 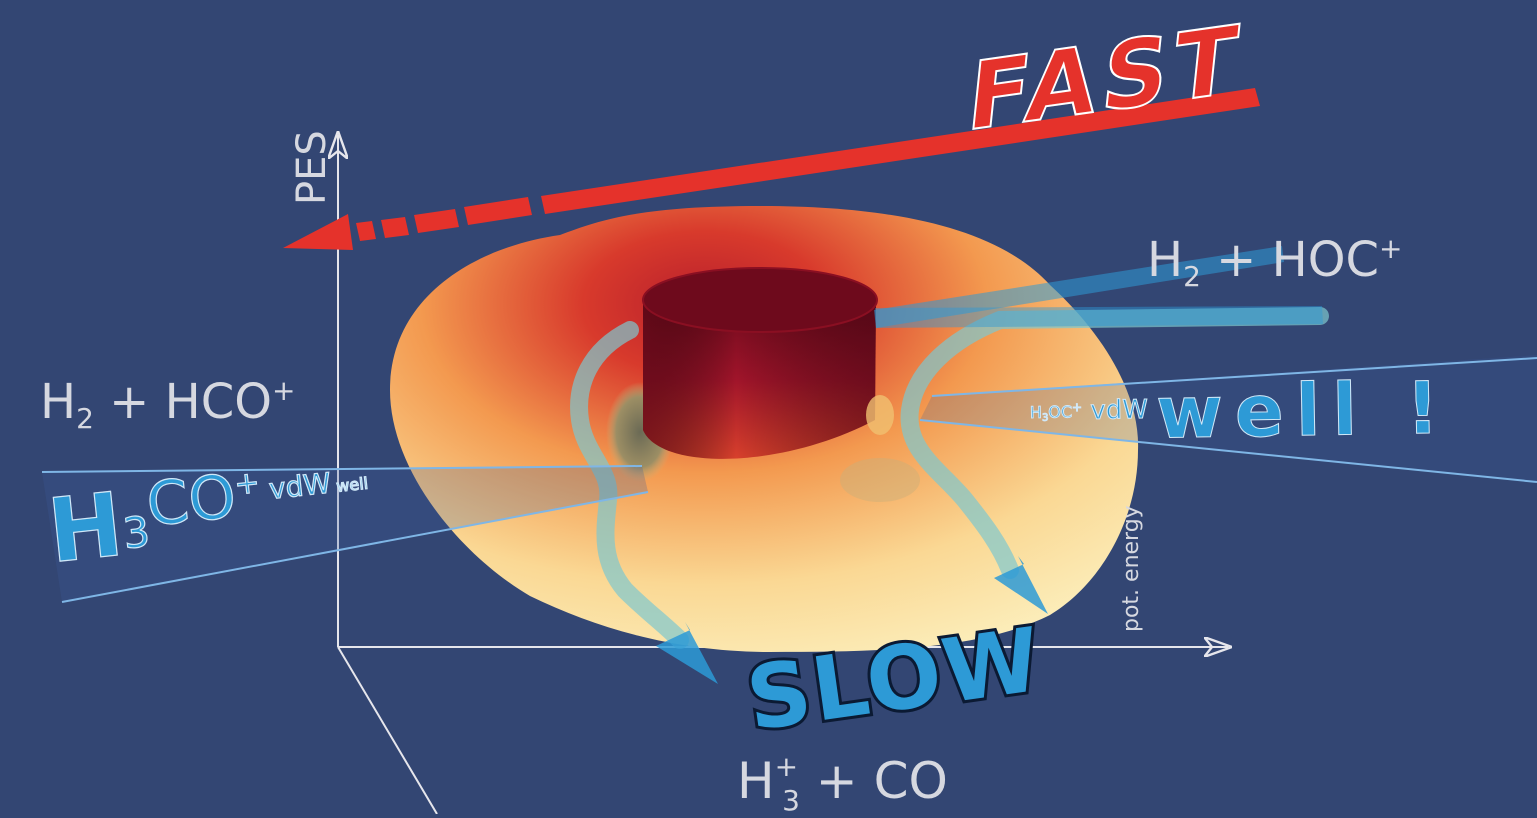 I want to click on slow-arrows, so click(x=852, y=620).